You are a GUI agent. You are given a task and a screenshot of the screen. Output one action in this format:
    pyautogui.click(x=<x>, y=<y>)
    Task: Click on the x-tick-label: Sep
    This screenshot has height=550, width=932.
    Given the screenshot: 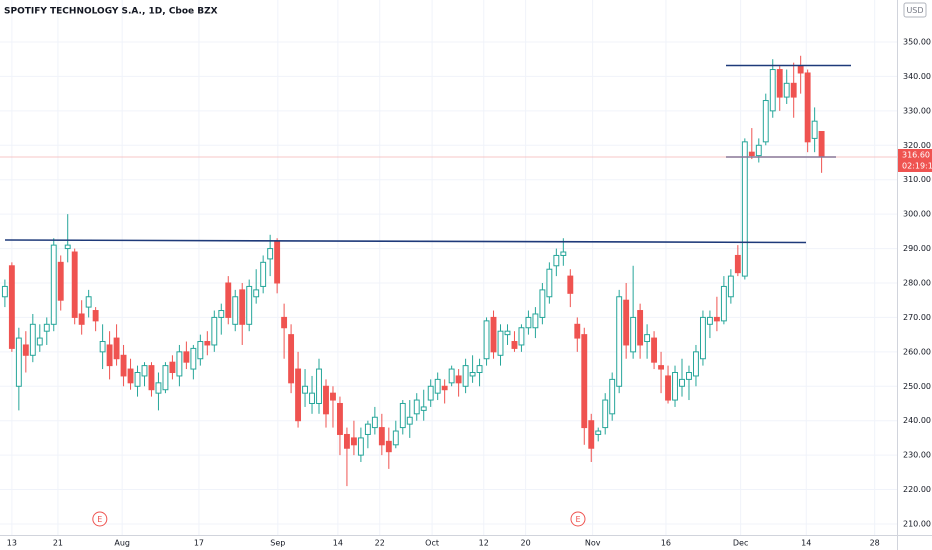 What is the action you would take?
    pyautogui.click(x=277, y=543)
    